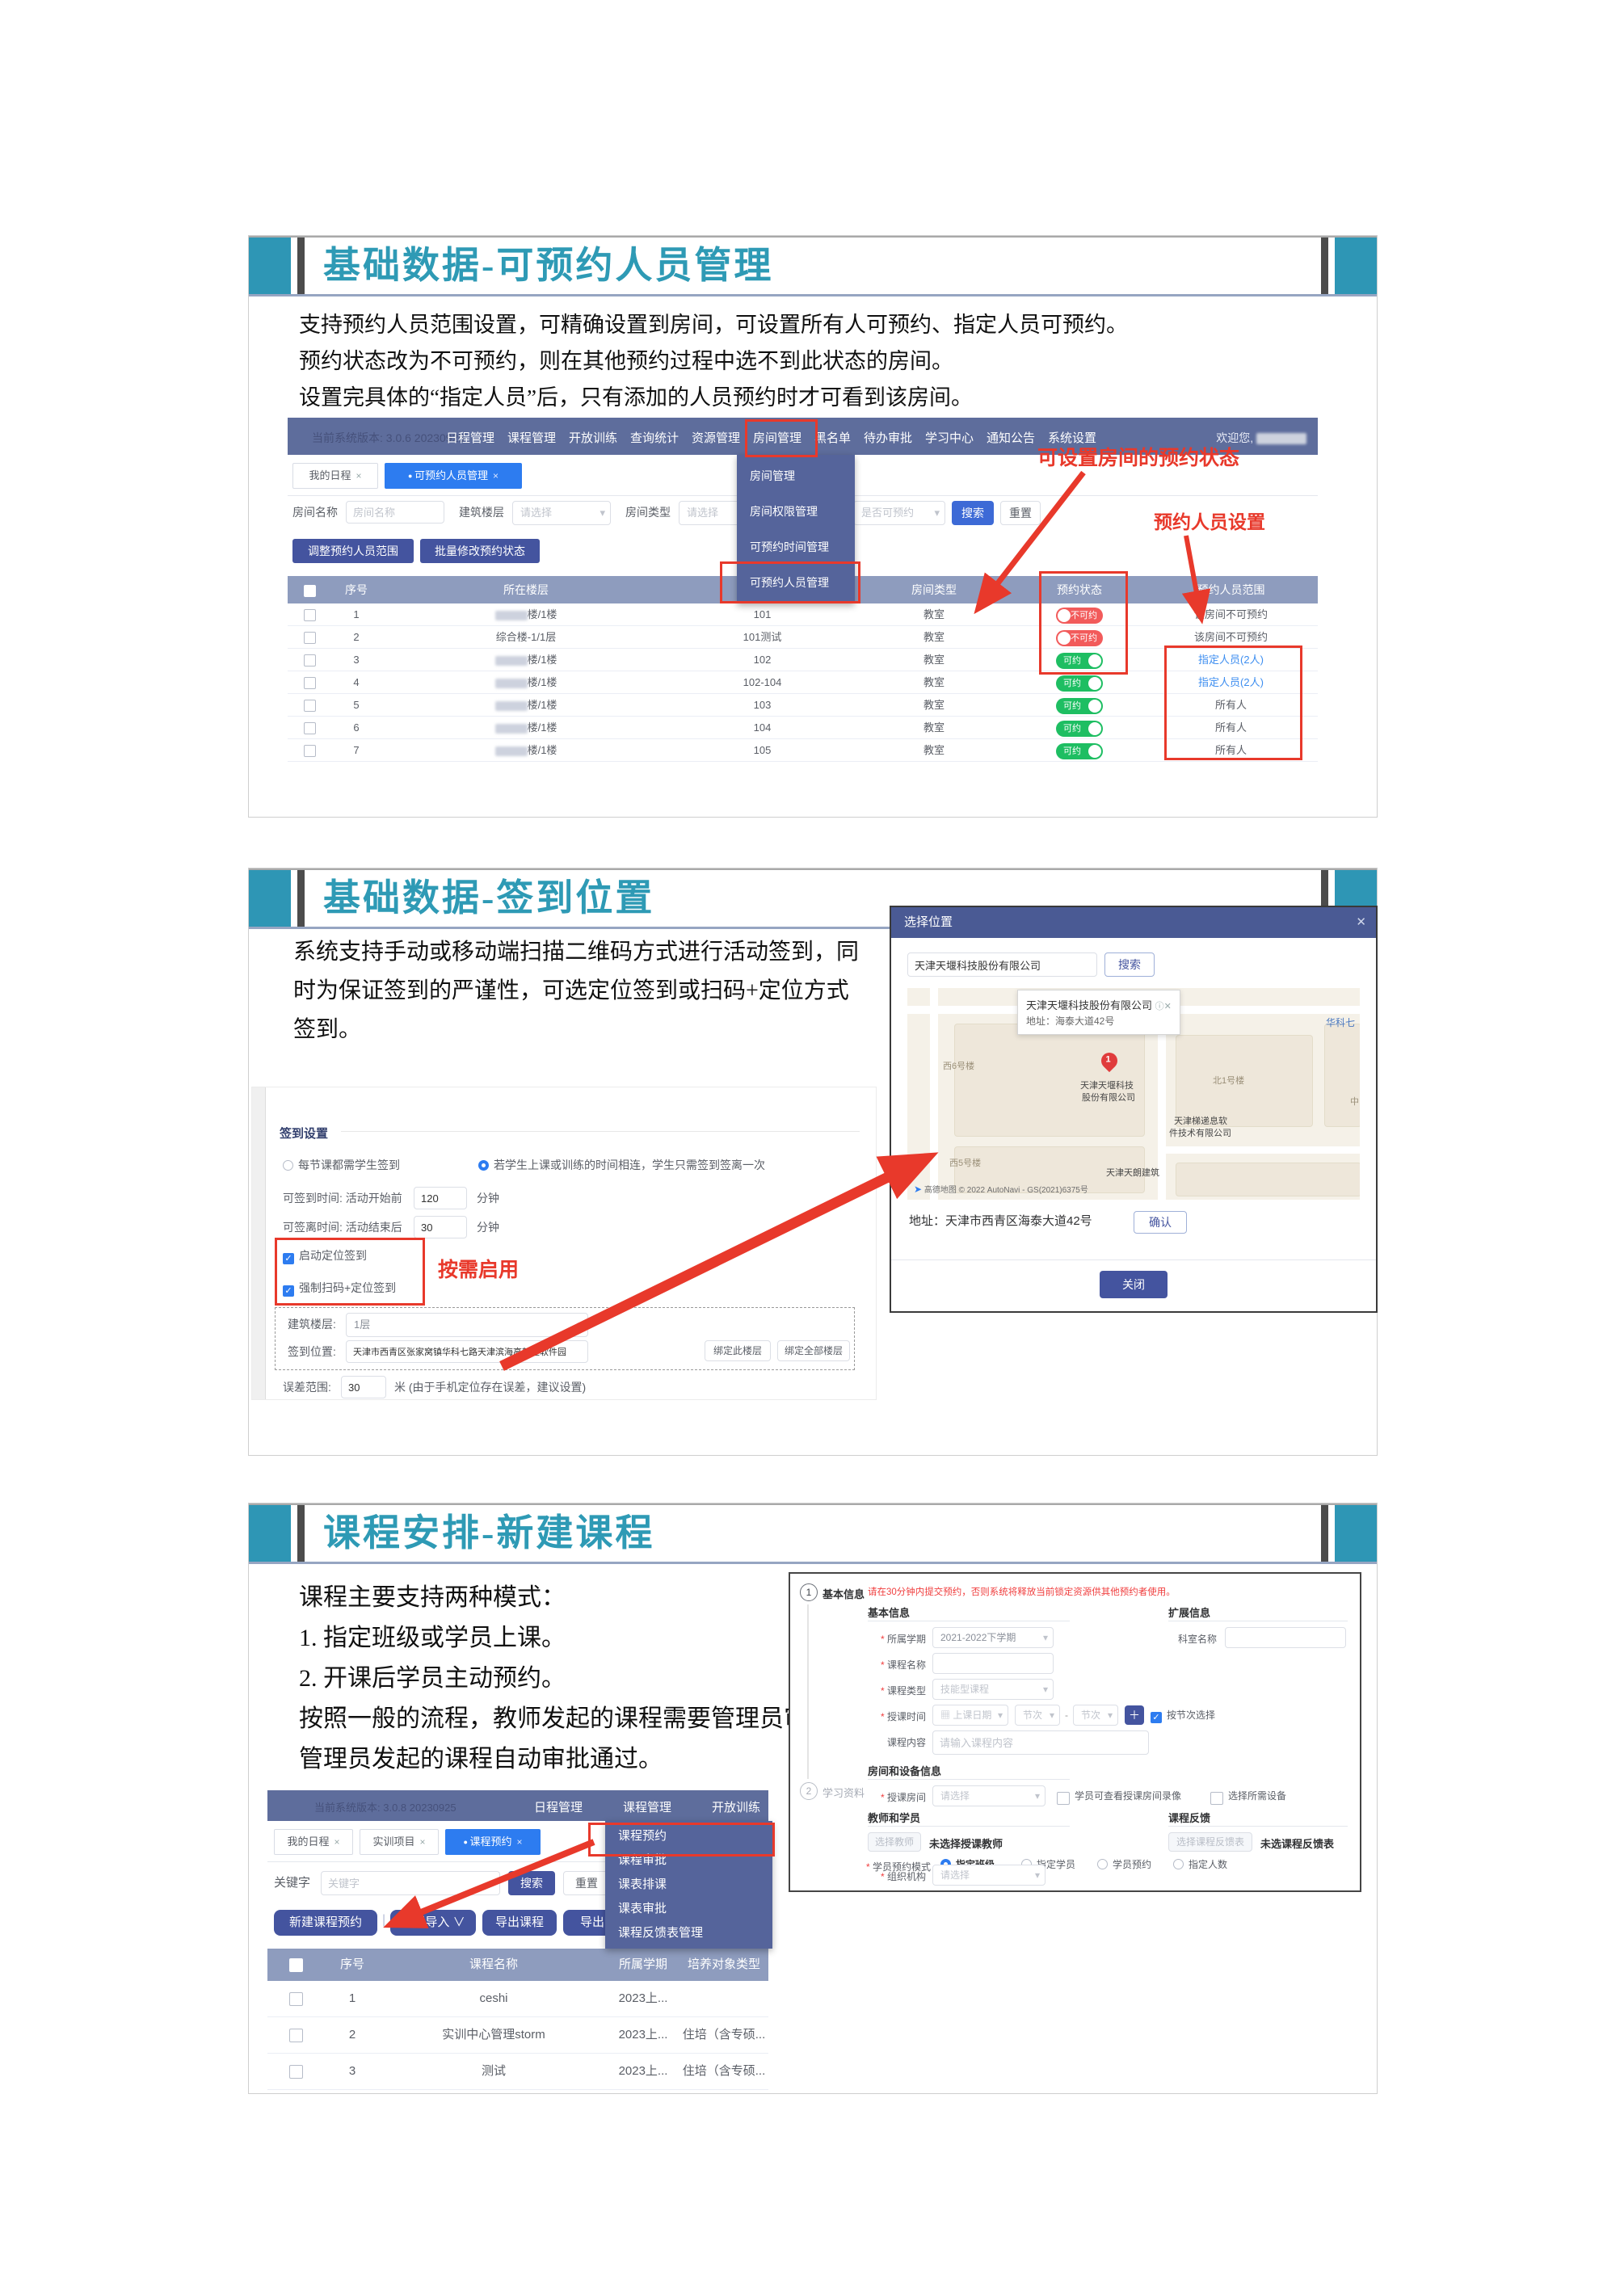 The height and width of the screenshot is (2296, 1624). I want to click on nav-schedule: 日程管理, so click(558, 1808).